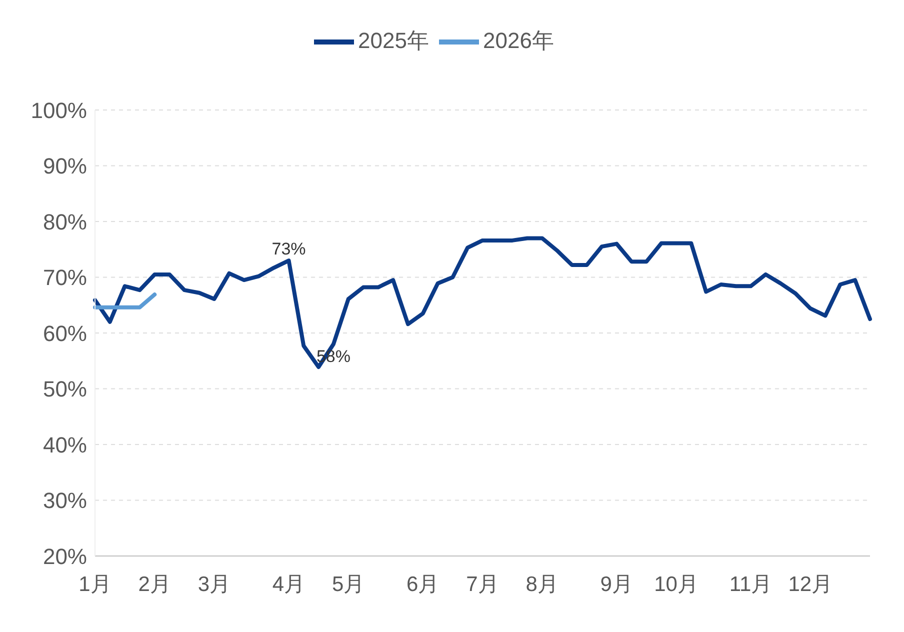 The height and width of the screenshot is (632, 904). What do you see at coordinates (58, 110) in the screenshot?
I see `y-tick-label: 100%` at bounding box center [58, 110].